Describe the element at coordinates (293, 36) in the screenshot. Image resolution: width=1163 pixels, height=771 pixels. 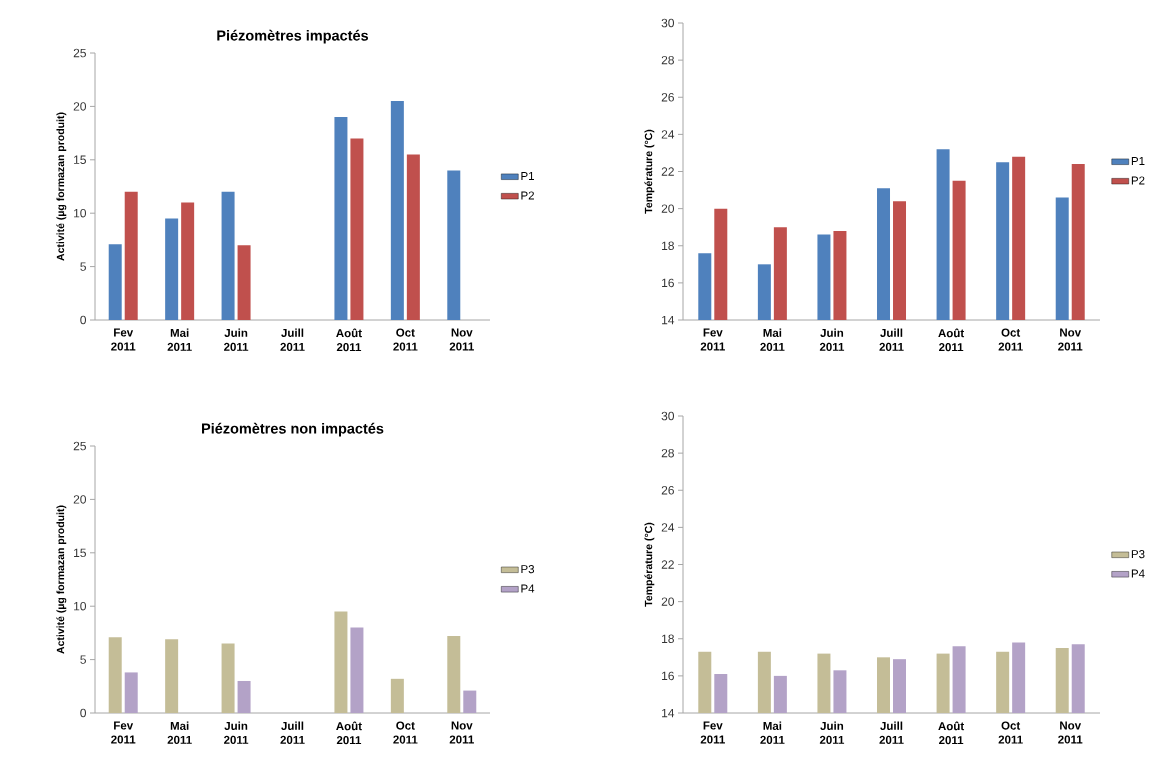
I see `chart-title: Piézomètres impactés` at that location.